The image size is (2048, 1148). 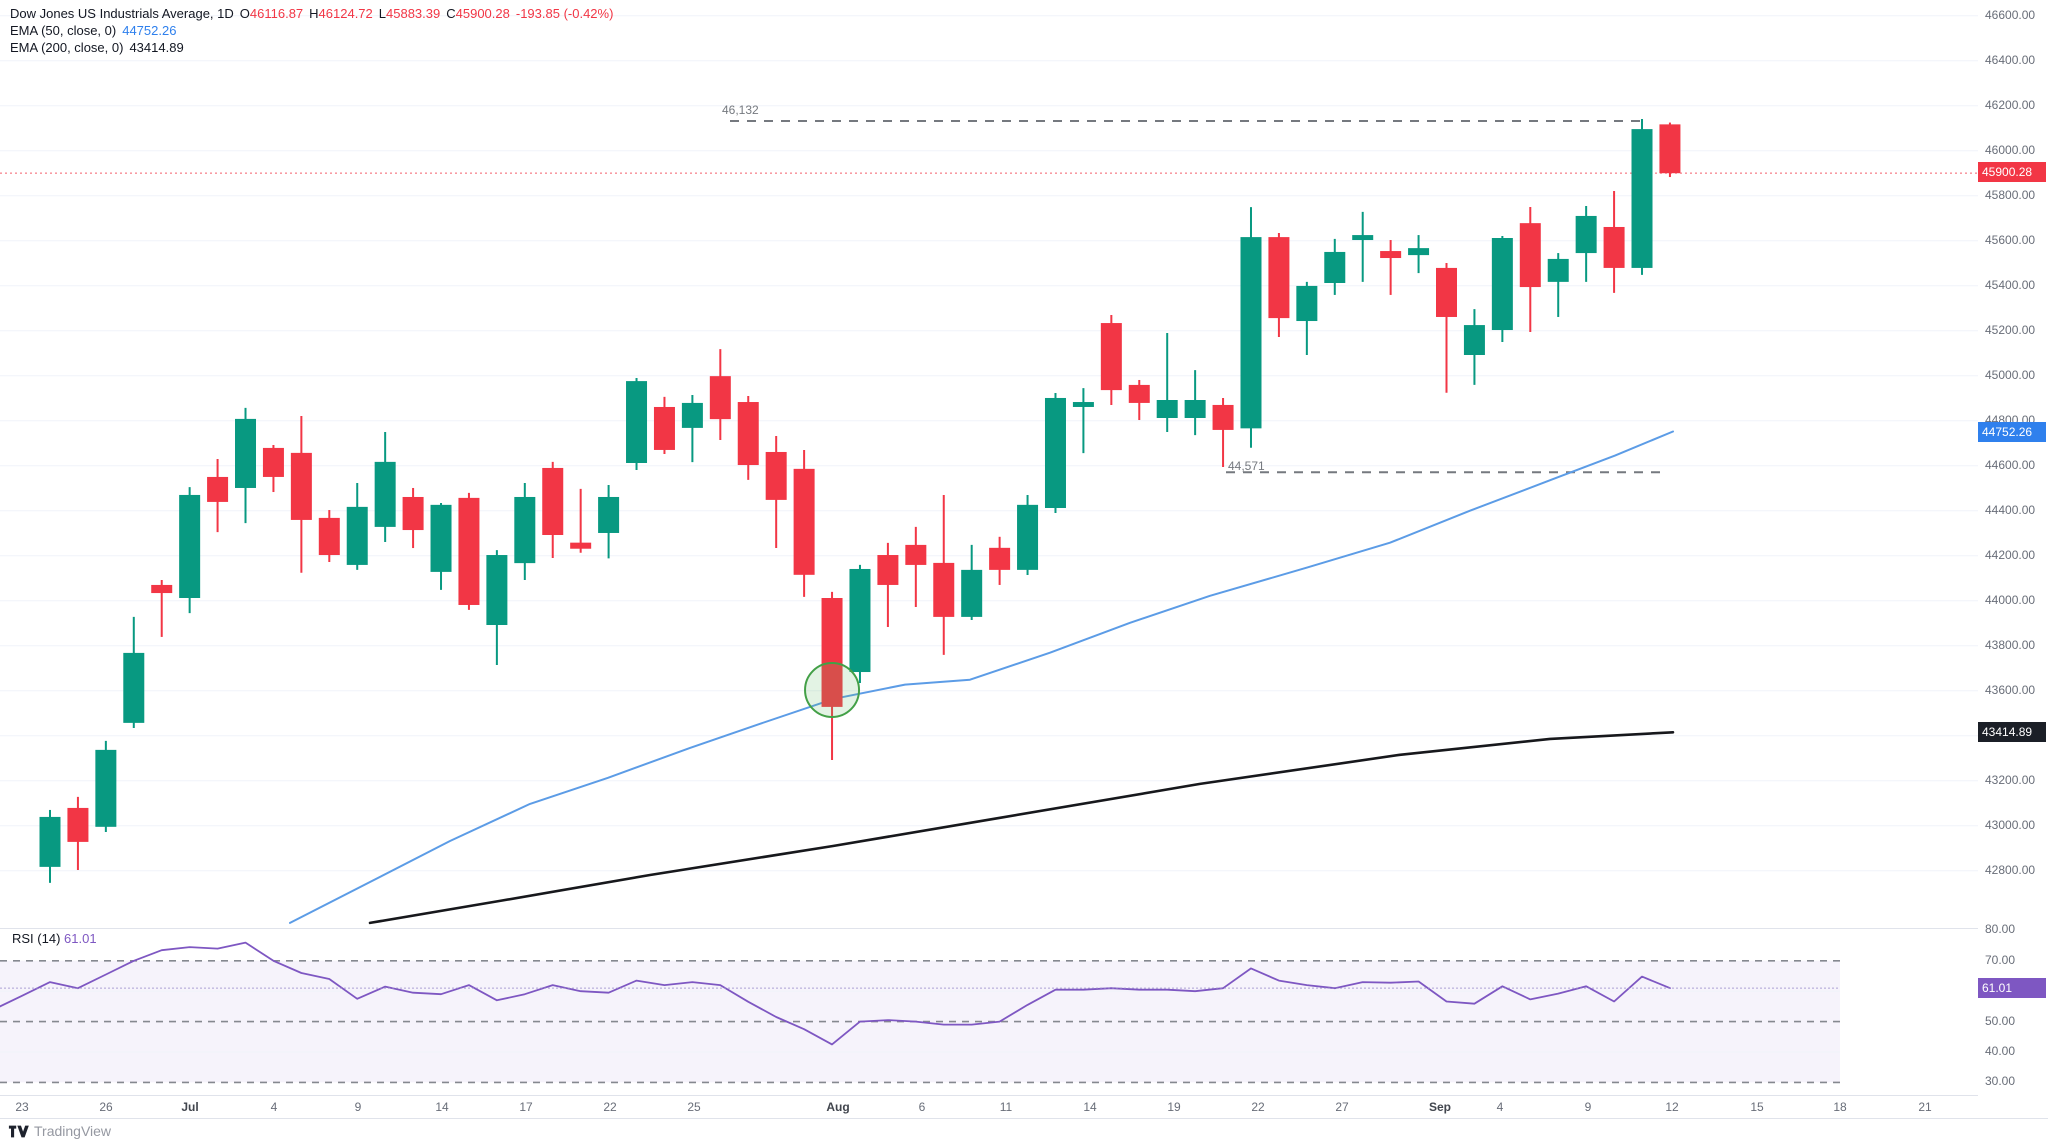 What do you see at coordinates (989, 928) in the screenshot?
I see `pane-separator` at bounding box center [989, 928].